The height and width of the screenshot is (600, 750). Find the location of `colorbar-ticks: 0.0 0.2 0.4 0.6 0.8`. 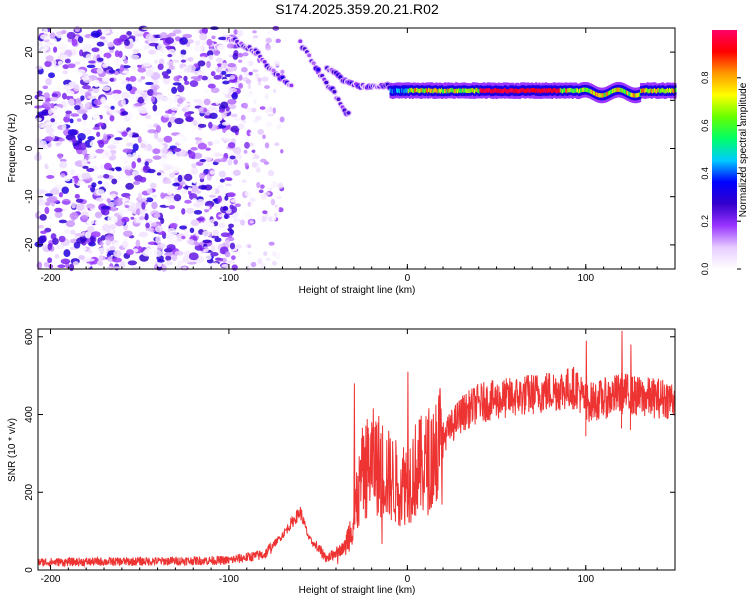

colorbar-ticks: 0.0 0.2 0.4 0.6 0.8 is located at coordinates (720, 174).